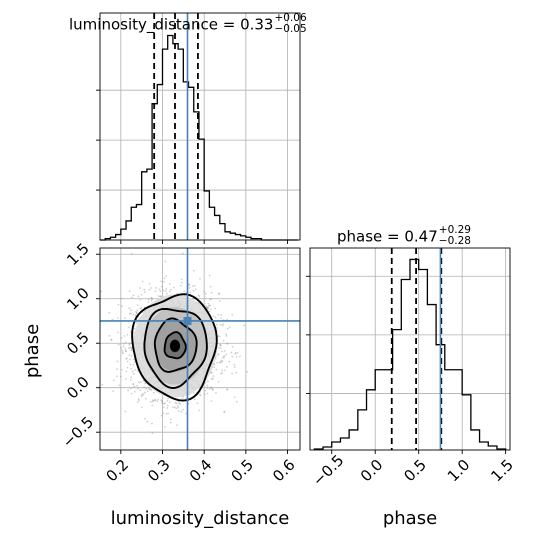 The width and height of the screenshot is (550, 550). I want to click on title-equals: =, so click(393, 236).